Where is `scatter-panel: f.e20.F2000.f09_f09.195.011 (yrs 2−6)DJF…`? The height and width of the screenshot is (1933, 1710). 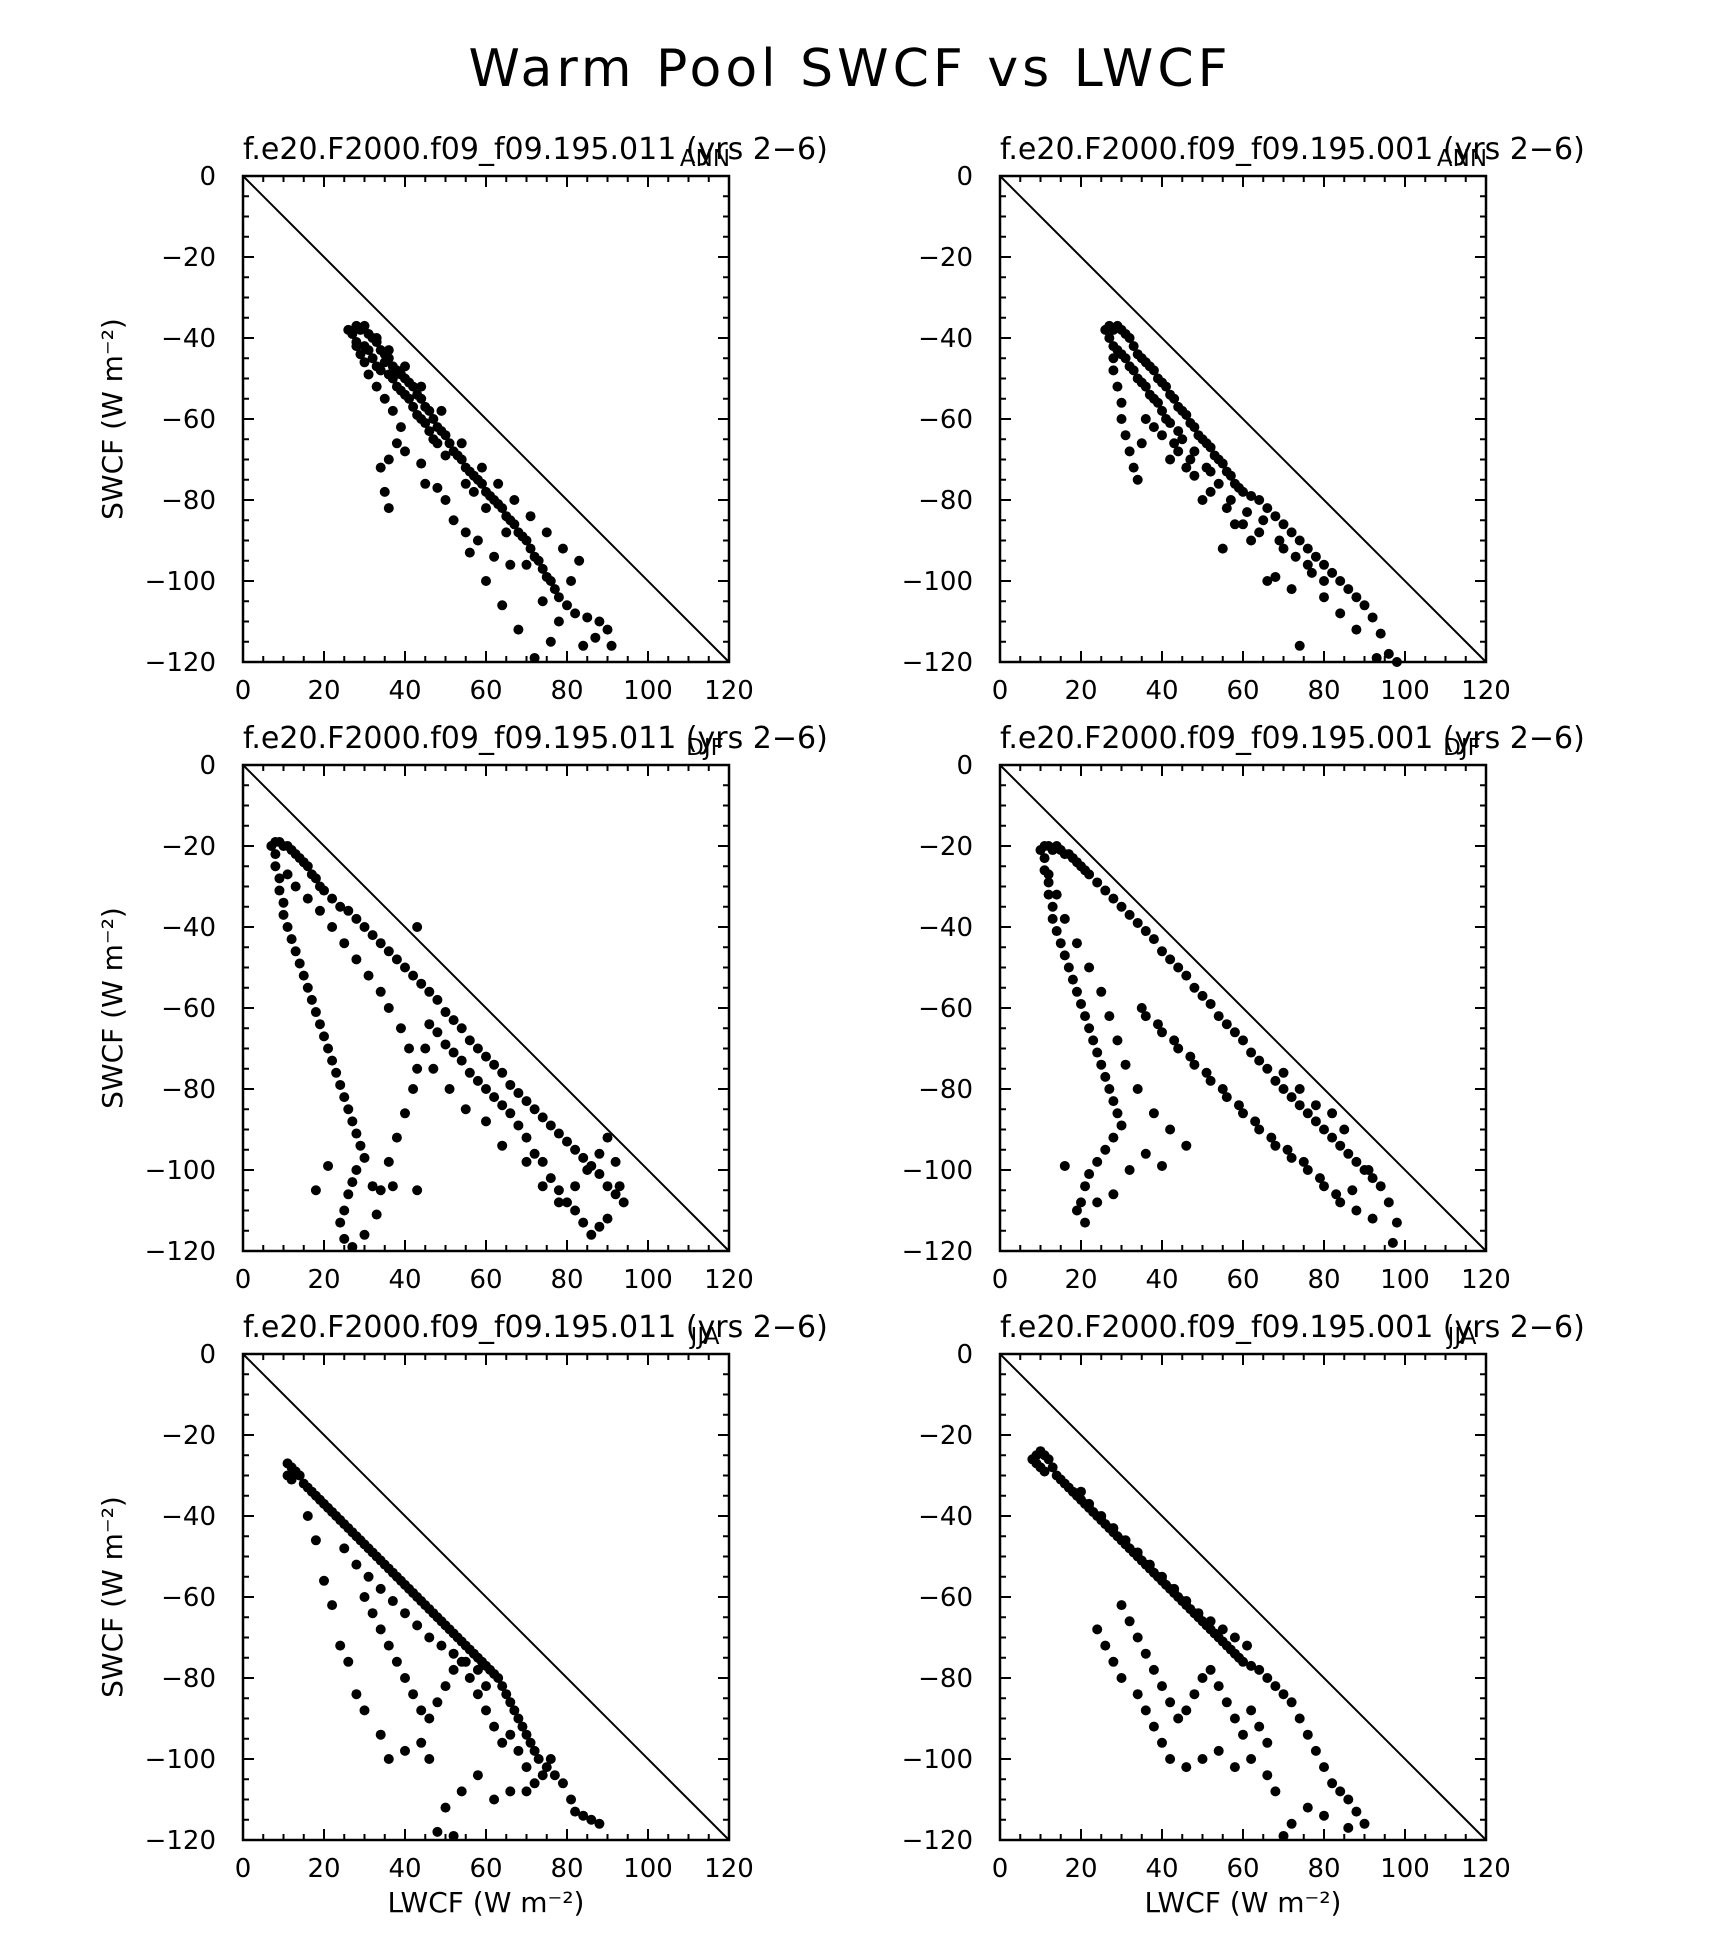
scatter-panel: f.e20.F2000.f09_f09.195.011 (yrs 2−6)DJF… is located at coordinates (462, 1008).